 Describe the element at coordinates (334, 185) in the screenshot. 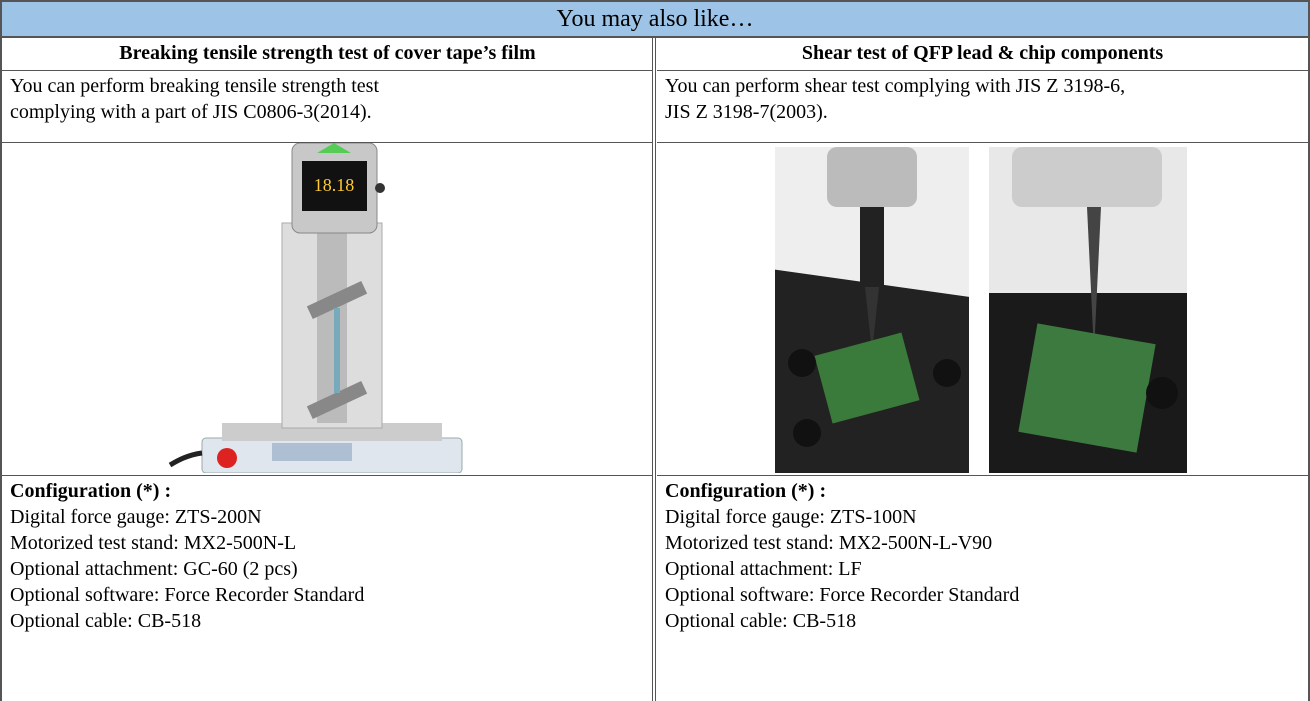

I see `svg-text: 18.18` at that location.